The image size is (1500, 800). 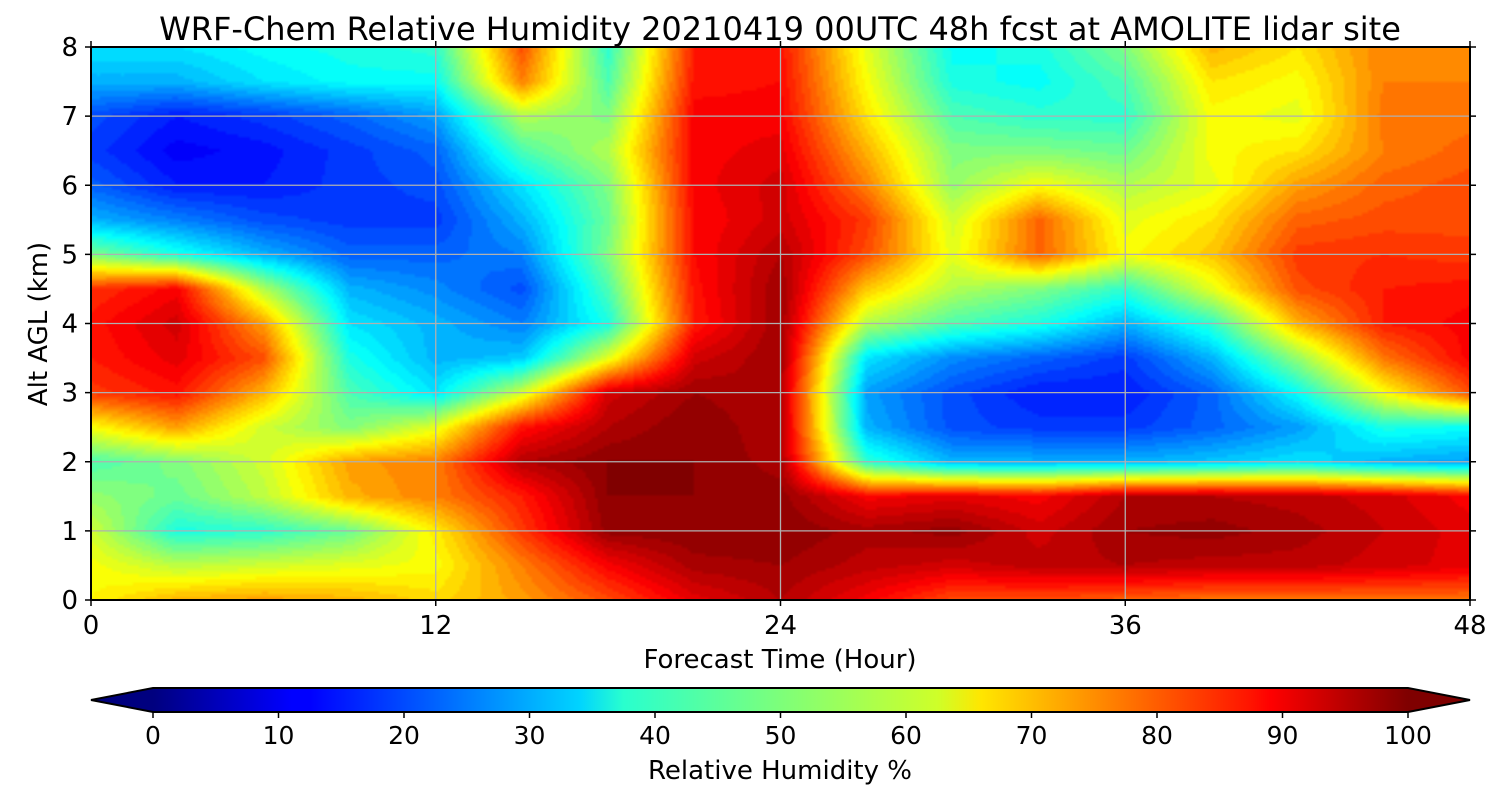 I want to click on colorbar-label: Relative Humidity %, so click(x=780, y=771).